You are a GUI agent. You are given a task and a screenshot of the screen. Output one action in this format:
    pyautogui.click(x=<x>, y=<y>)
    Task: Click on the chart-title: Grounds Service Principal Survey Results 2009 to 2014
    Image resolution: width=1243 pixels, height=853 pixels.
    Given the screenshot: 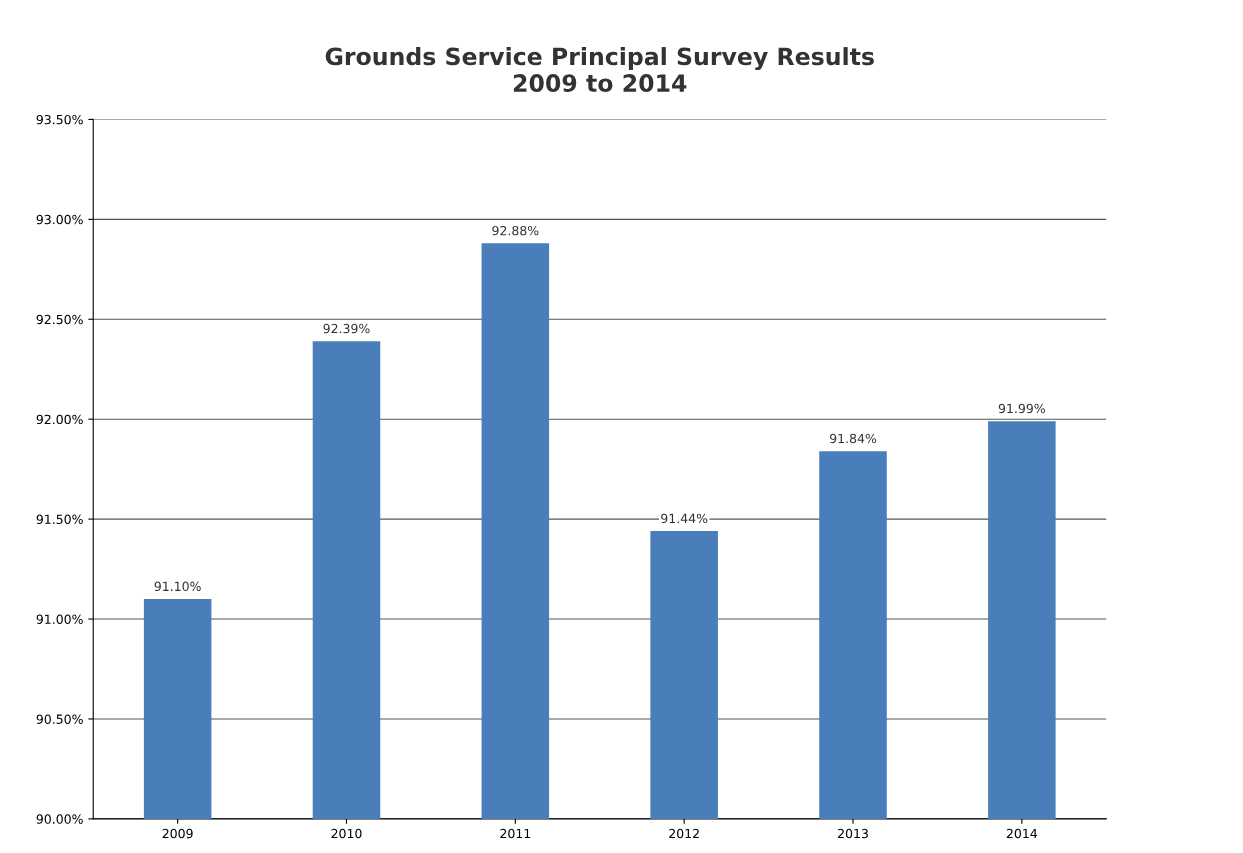 What is the action you would take?
    pyautogui.click(x=599, y=69)
    